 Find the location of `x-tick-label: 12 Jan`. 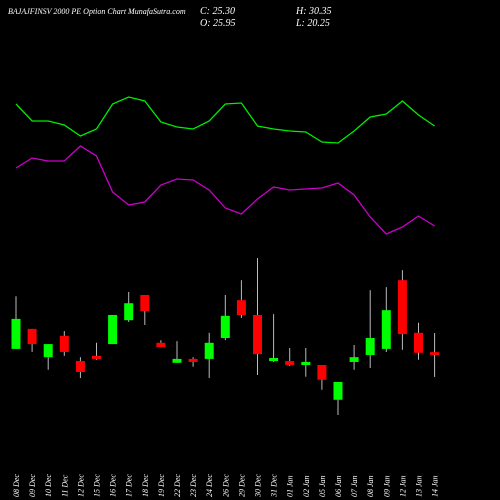

x-tick-label: 12 Jan is located at coordinates (402, 486).